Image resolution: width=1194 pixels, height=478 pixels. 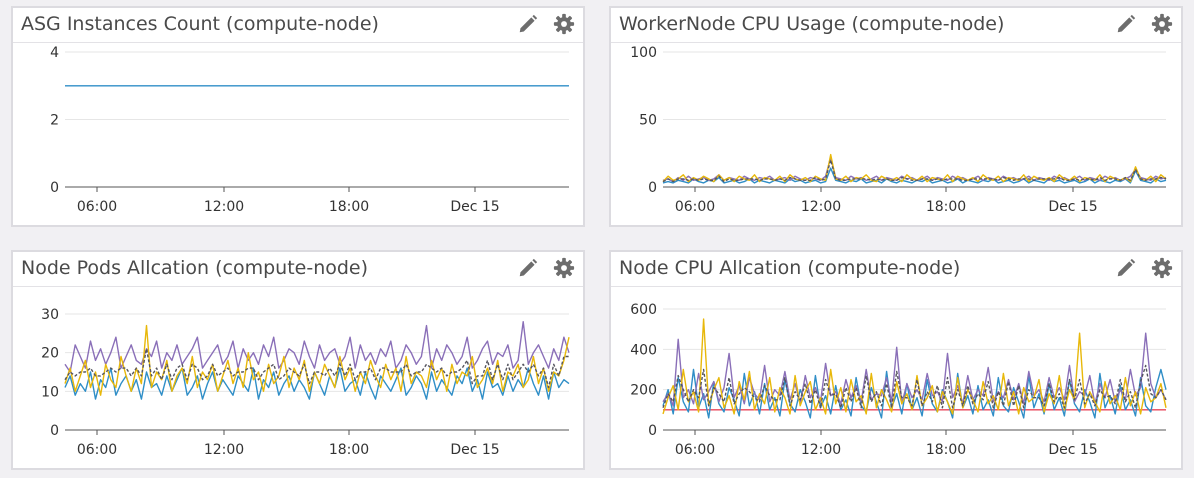 What do you see at coordinates (195, 268) in the screenshot?
I see `panel-title: Node Pods Allcation (compute-node)` at bounding box center [195, 268].